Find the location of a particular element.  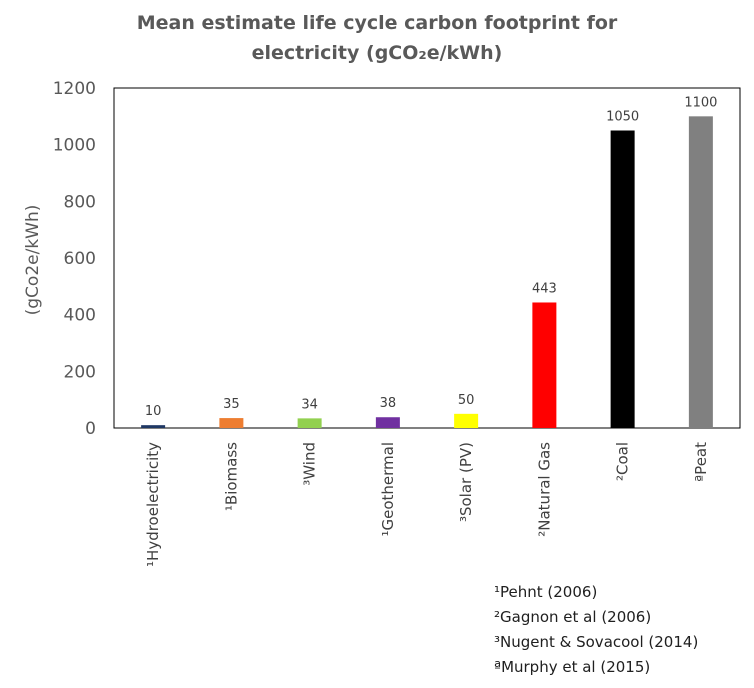

x-tick-label: ¹Hydroelectricity is located at coordinates (153, 504).